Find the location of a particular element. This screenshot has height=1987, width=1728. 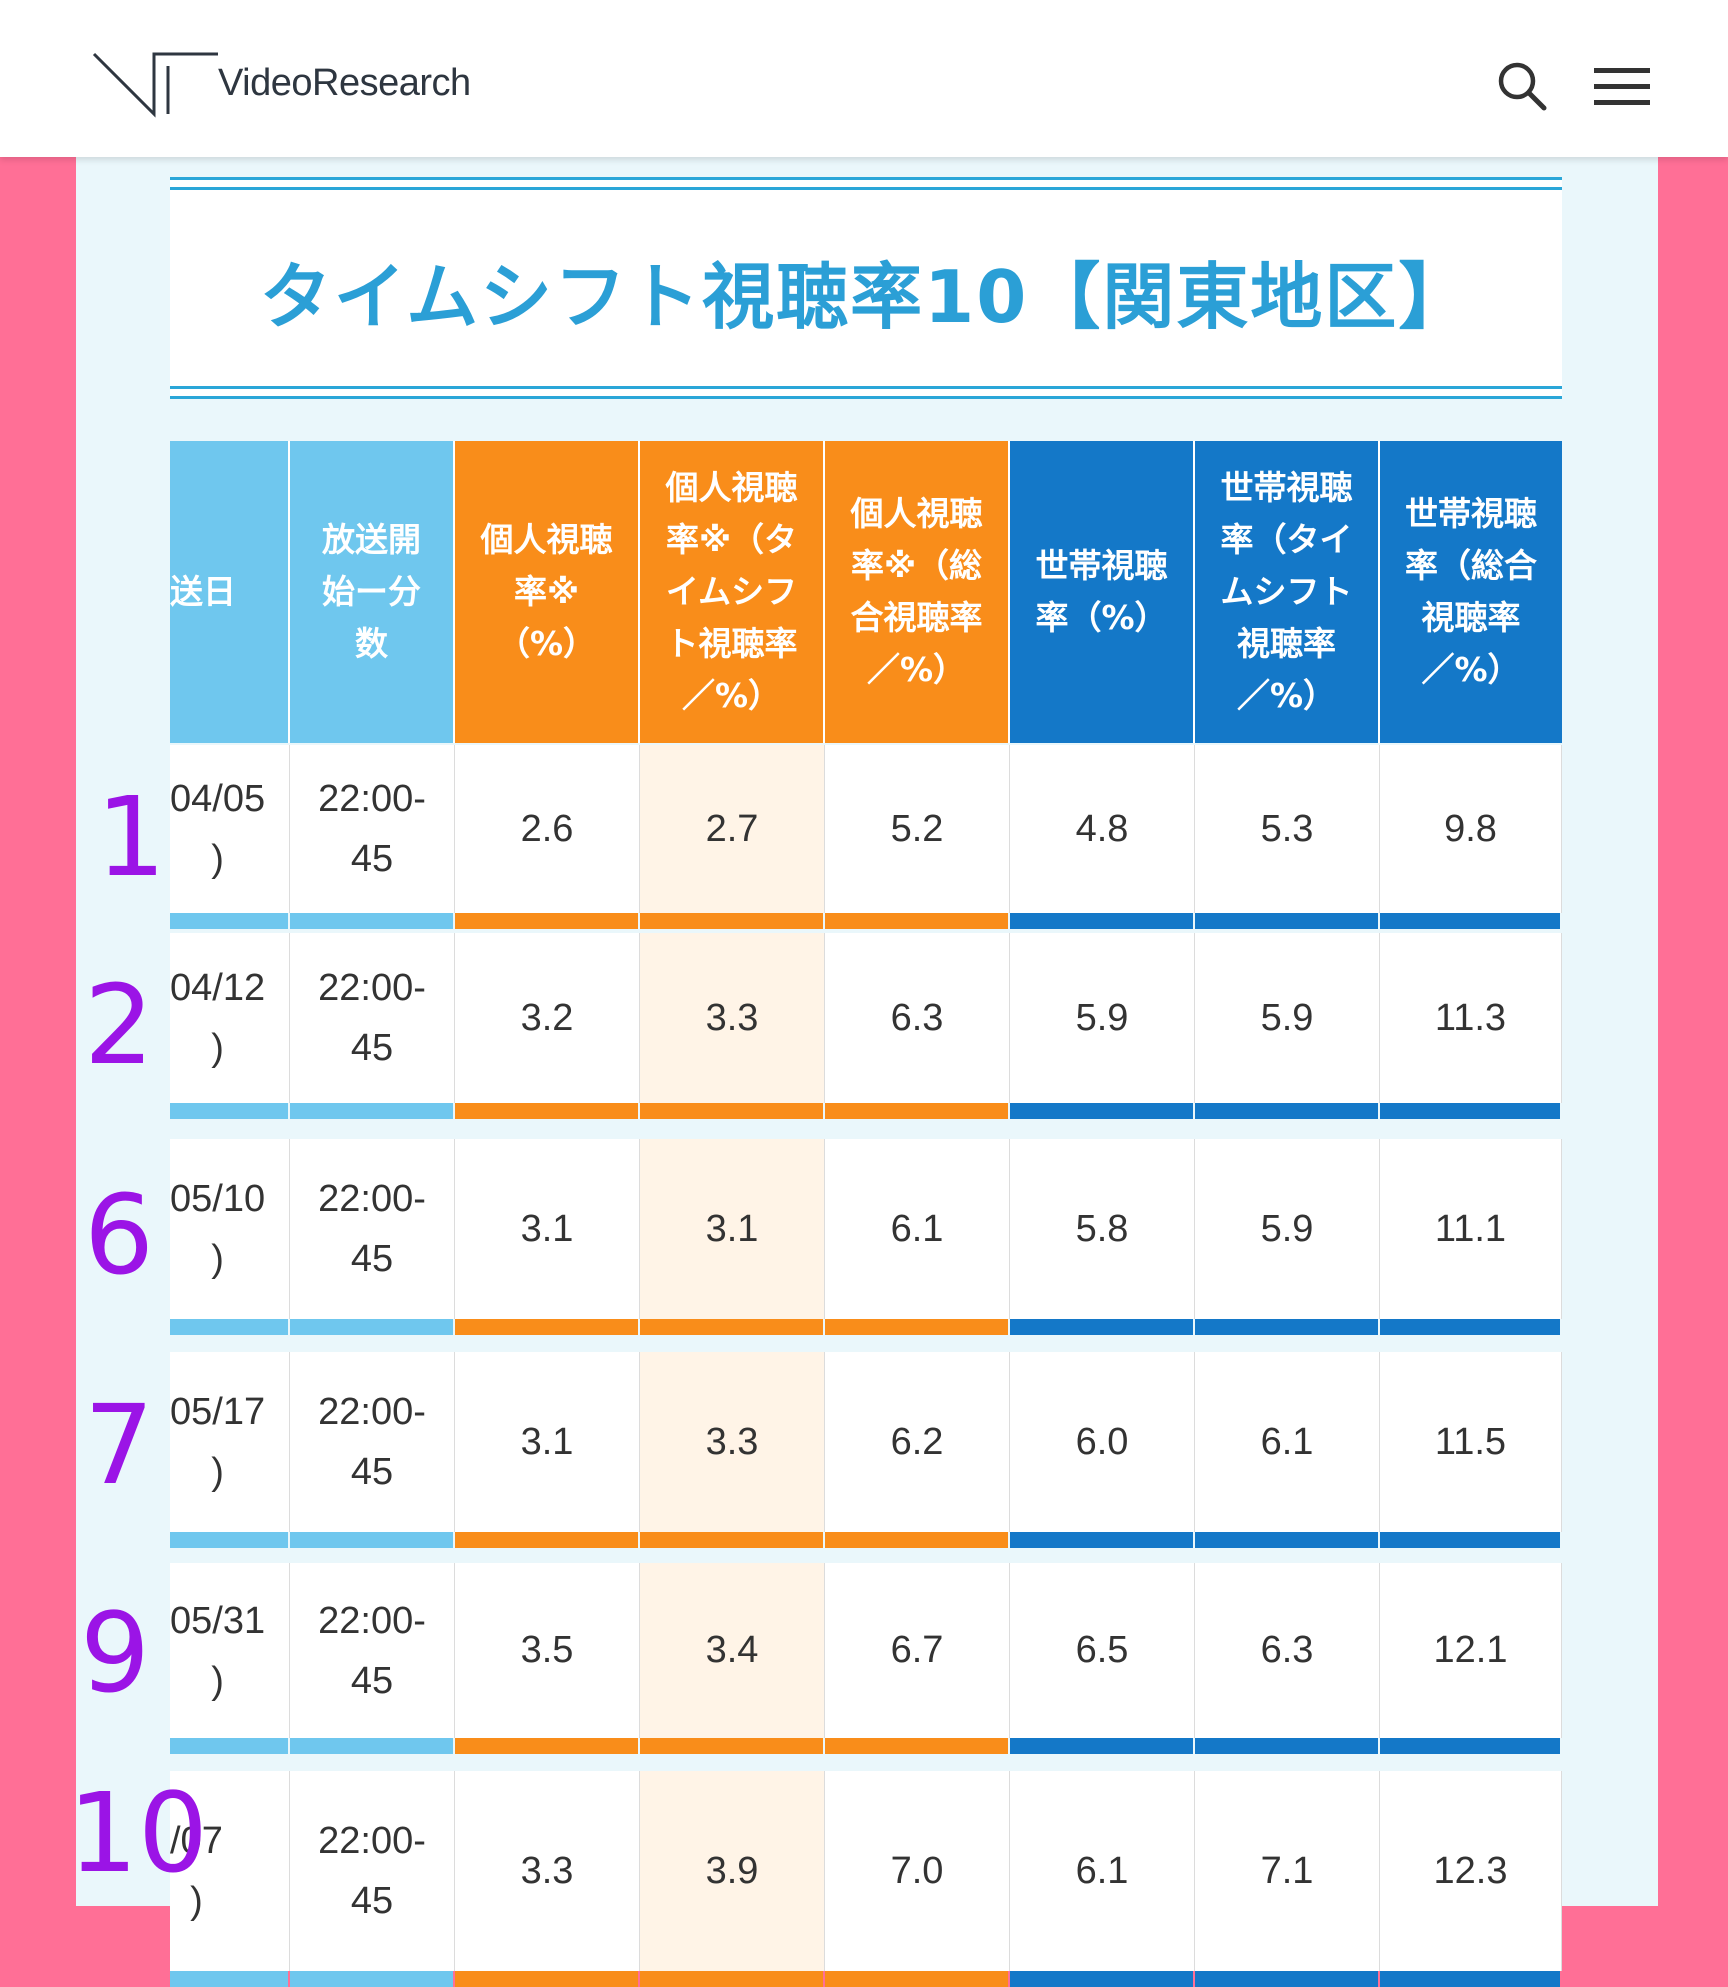

table-row: 05/31 ) 22:00- 45 3.5 3.4 6.7 6.5 6.3 12.1 is located at coordinates (866, 1658).